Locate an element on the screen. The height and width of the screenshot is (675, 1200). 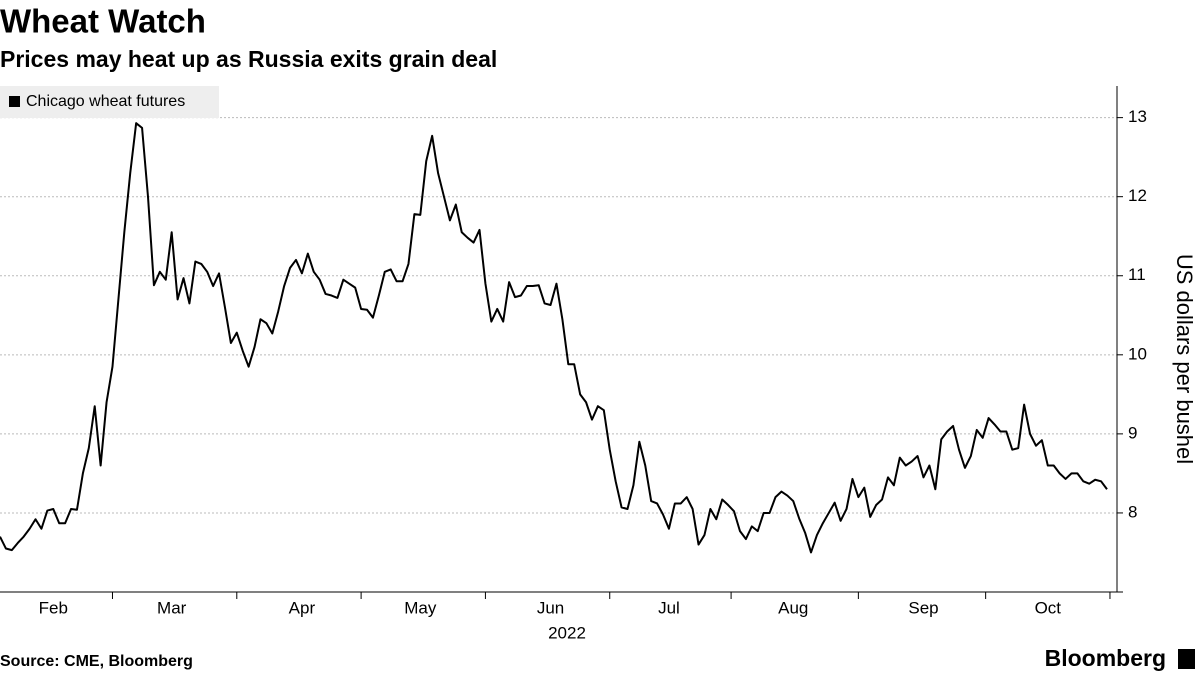
x-tick-label: Apr is located at coordinates (302, 607).